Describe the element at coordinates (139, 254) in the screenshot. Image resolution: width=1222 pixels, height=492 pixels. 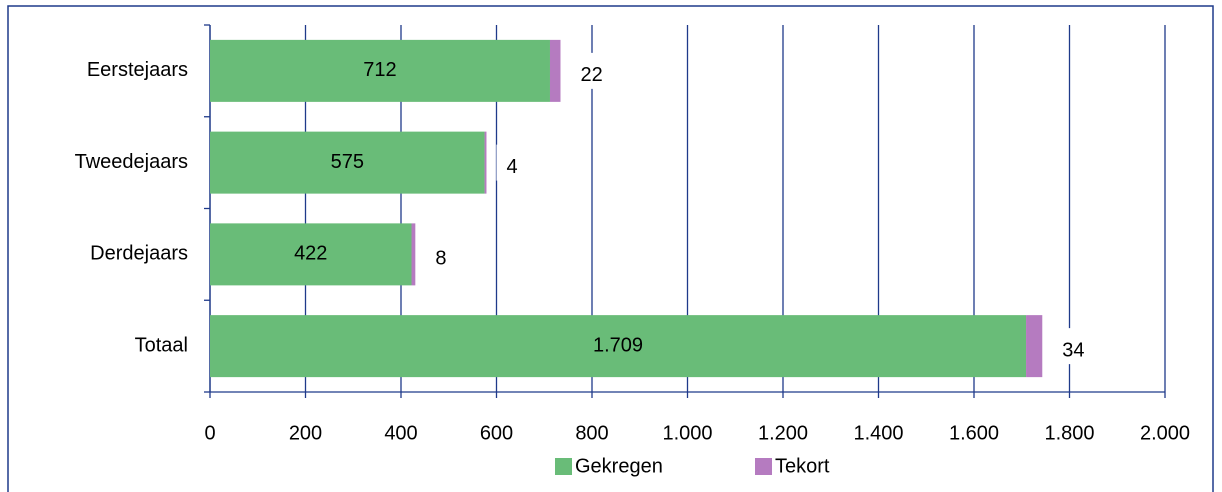
I see `y-tick-label: Derdejaars` at that location.